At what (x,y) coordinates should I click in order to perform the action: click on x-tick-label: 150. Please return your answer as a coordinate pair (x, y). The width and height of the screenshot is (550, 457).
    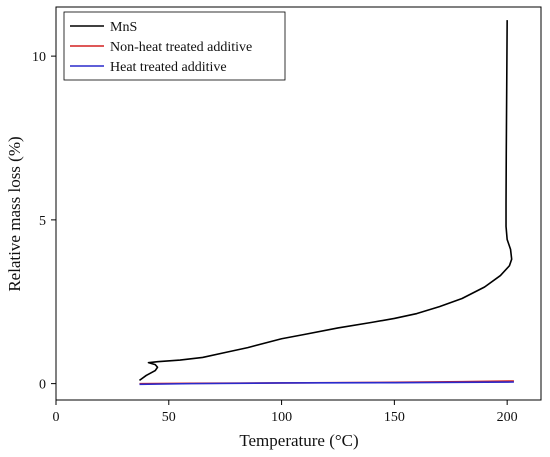
    Looking at the image, I should click on (394, 417).